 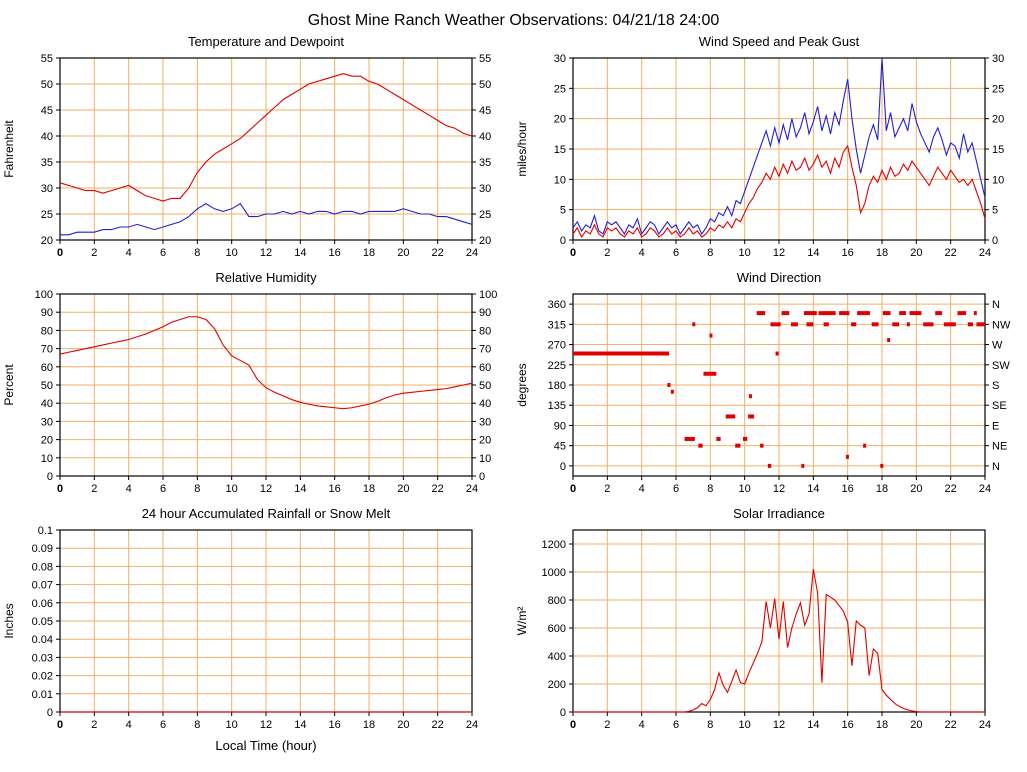 What do you see at coordinates (42, 549) in the screenshot?
I see `y-tick-label: 0.09` at bounding box center [42, 549].